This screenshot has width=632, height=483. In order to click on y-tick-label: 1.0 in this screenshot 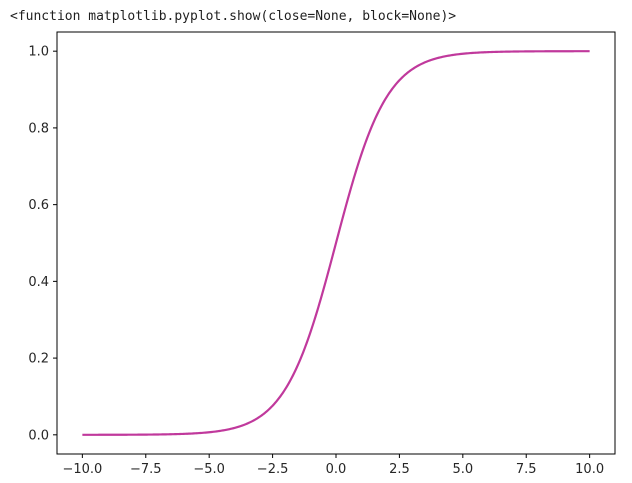, I will do `click(38, 52)`.